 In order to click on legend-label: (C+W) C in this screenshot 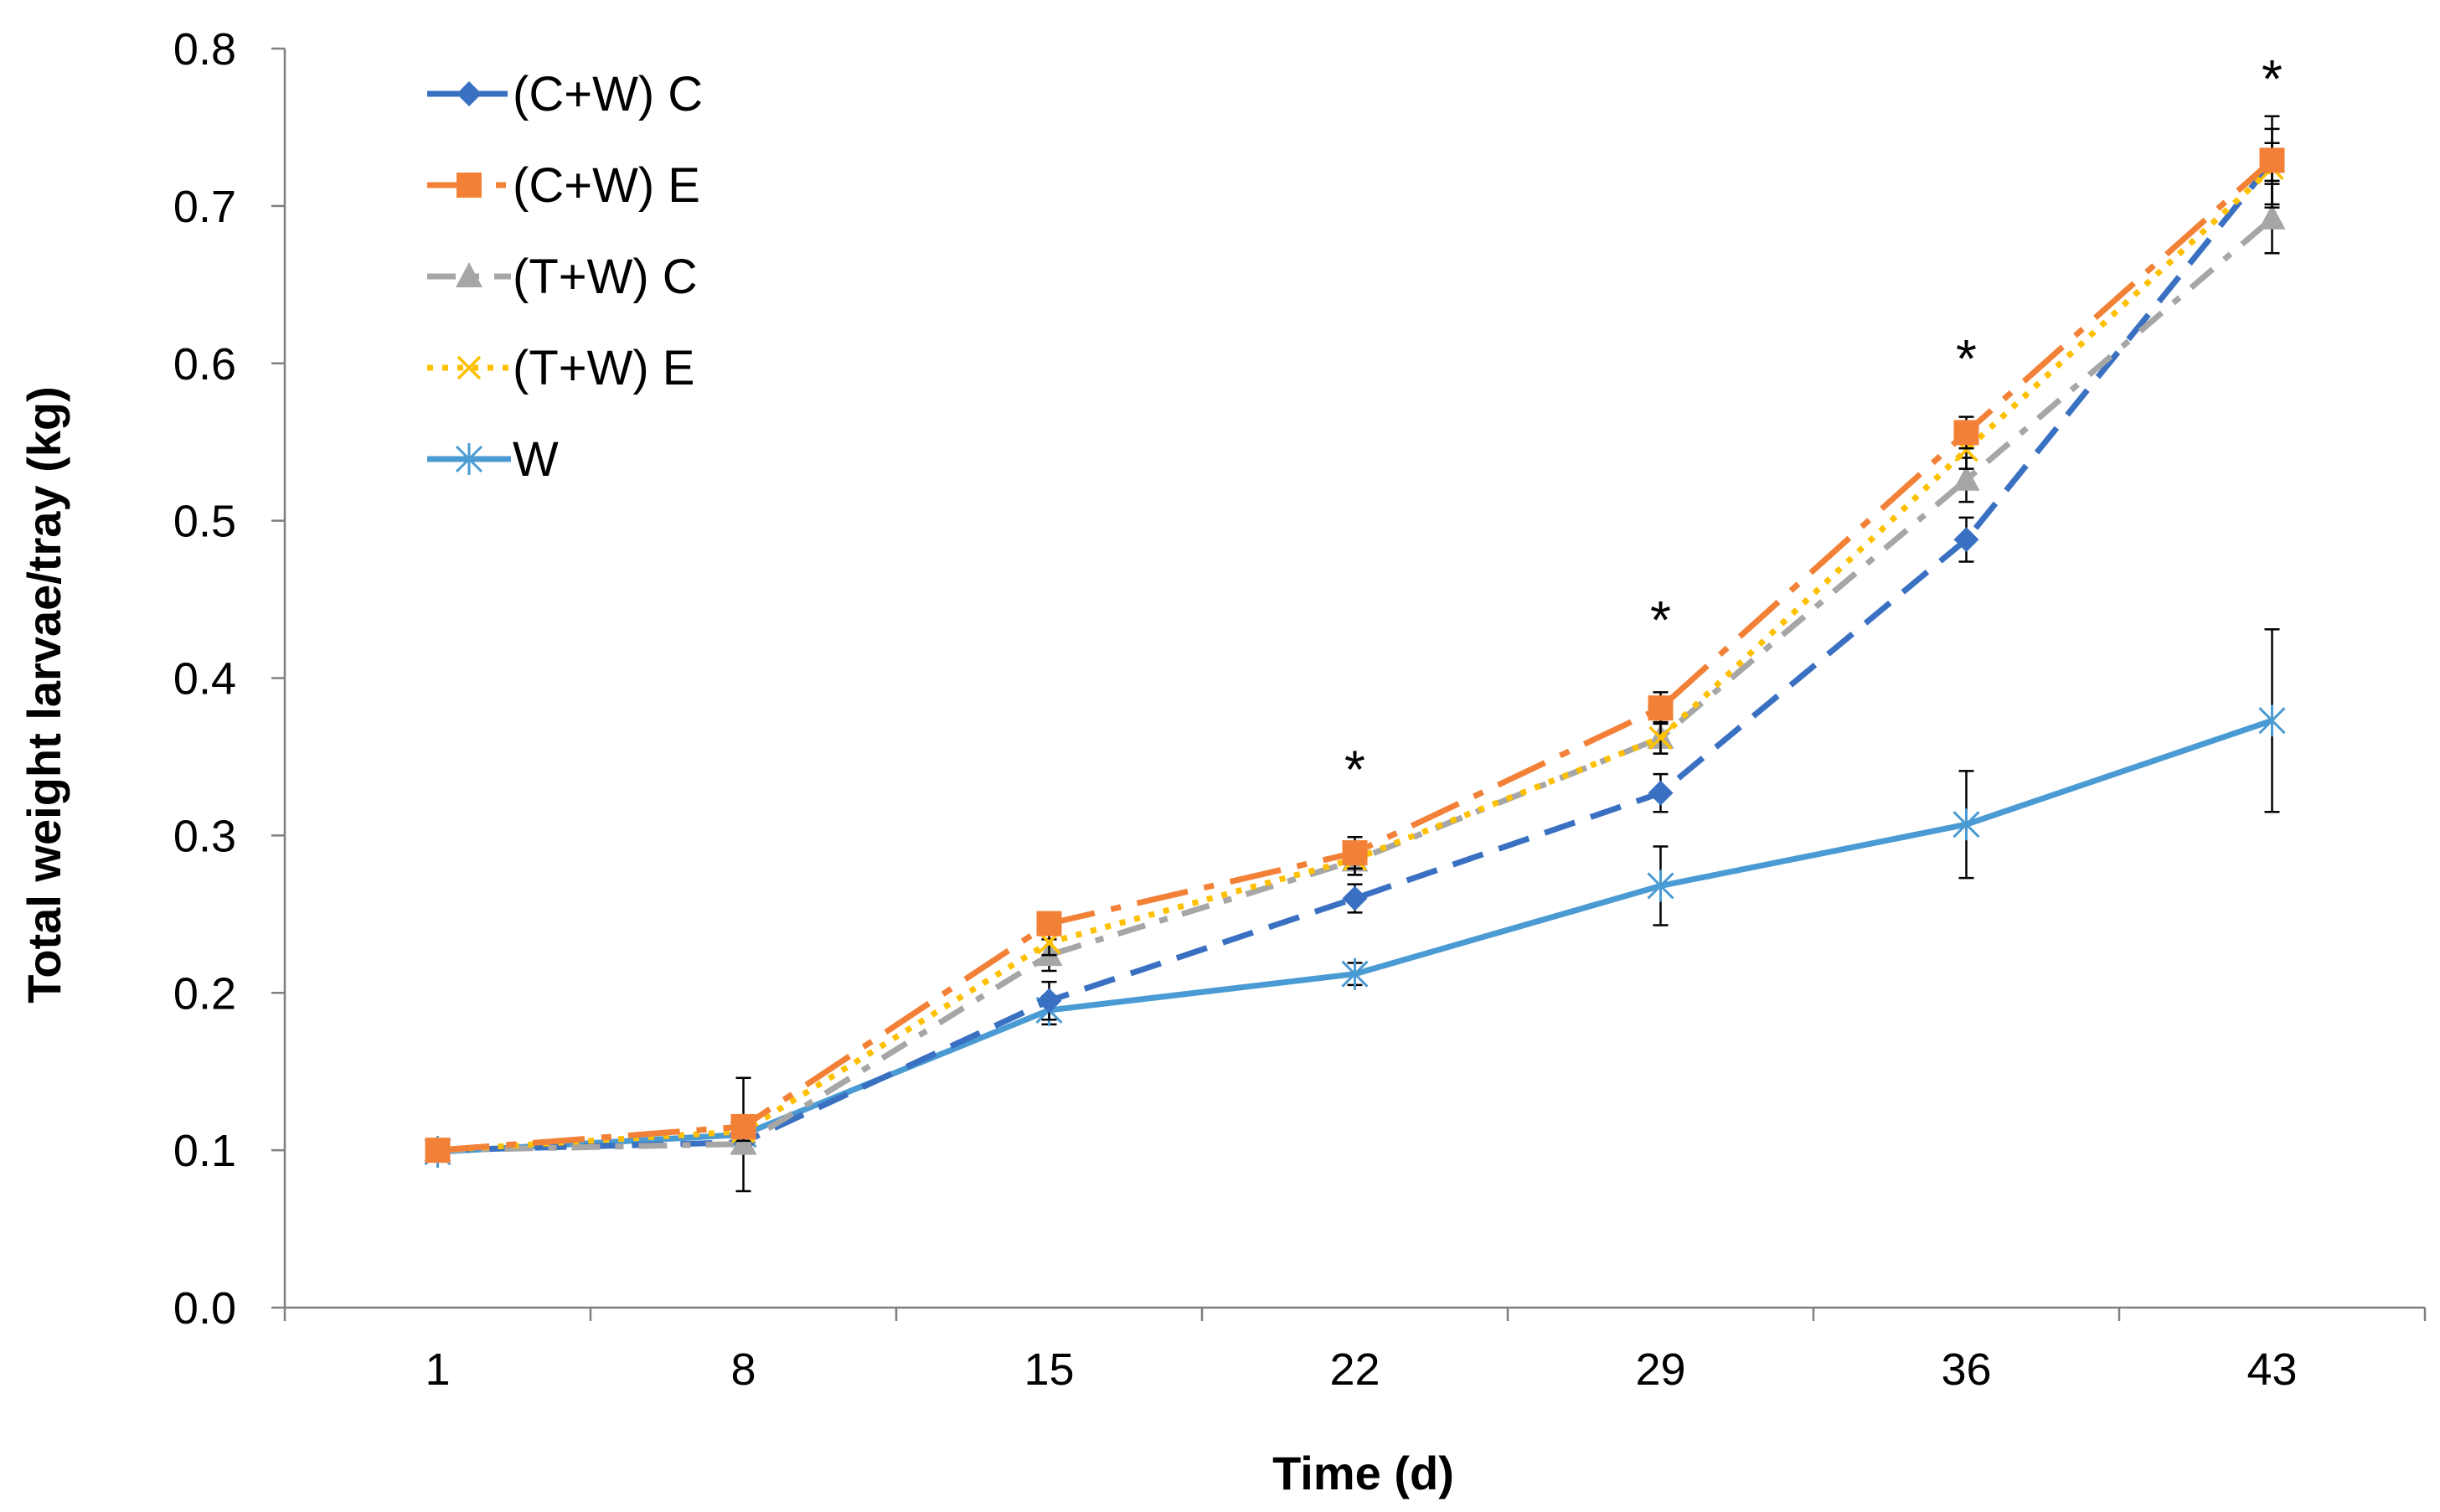, I will do `click(608, 94)`.